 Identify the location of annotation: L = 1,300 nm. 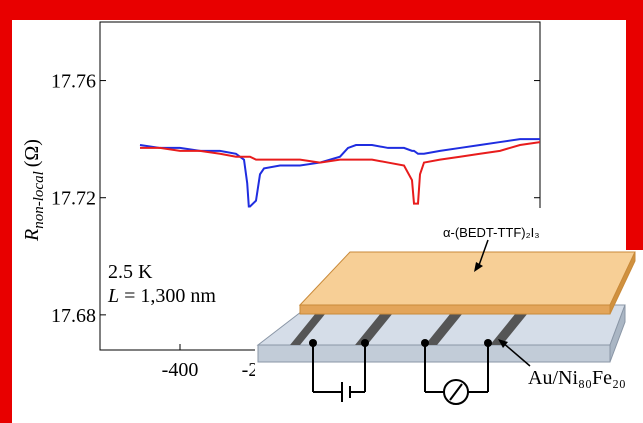
(161, 296).